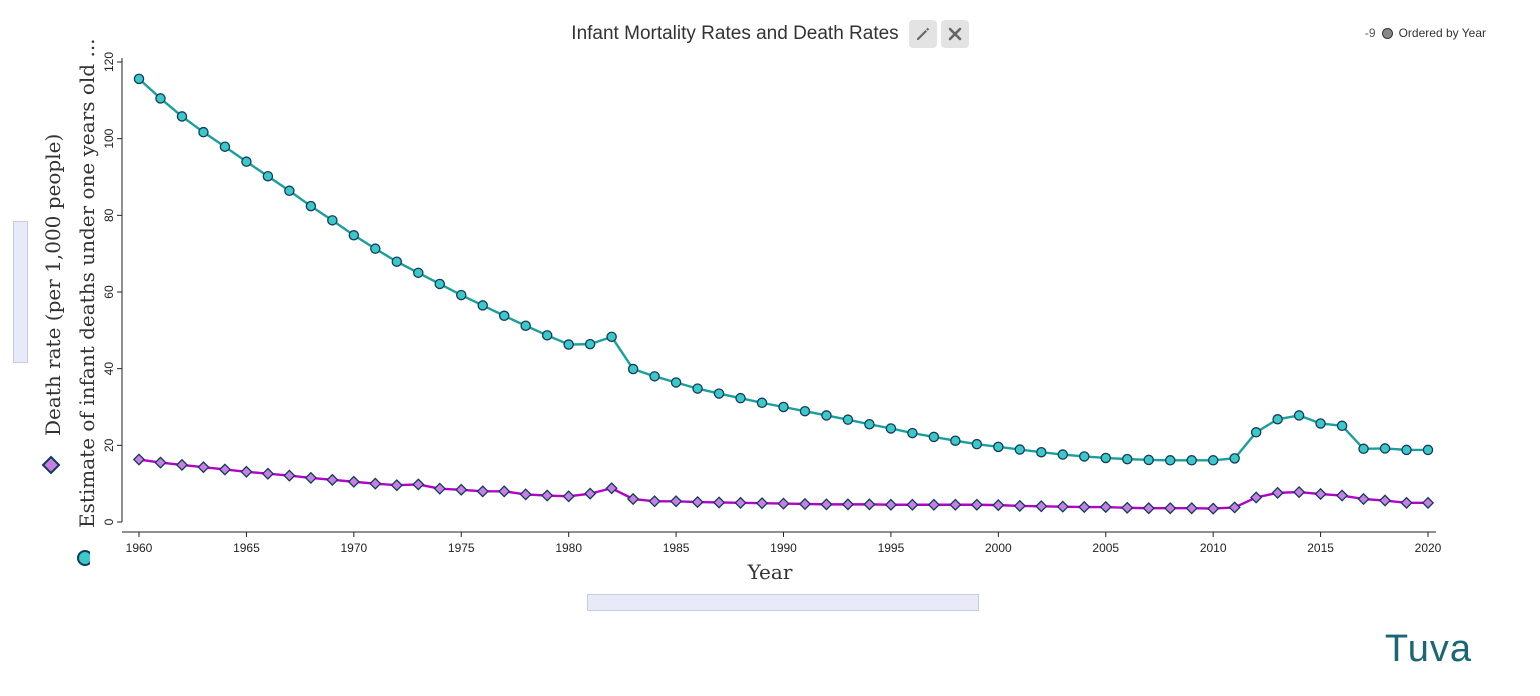  Describe the element at coordinates (954, 34) in the screenshot. I see `close-icon` at that location.